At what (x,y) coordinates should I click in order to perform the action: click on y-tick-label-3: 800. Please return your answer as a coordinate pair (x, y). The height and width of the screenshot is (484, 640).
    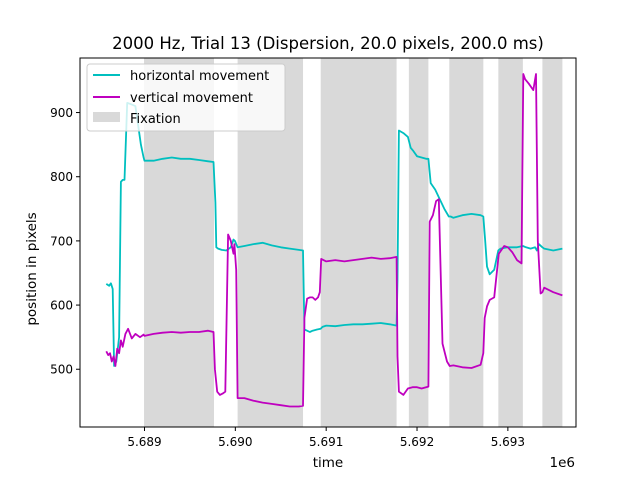
    Looking at the image, I should click on (61, 177).